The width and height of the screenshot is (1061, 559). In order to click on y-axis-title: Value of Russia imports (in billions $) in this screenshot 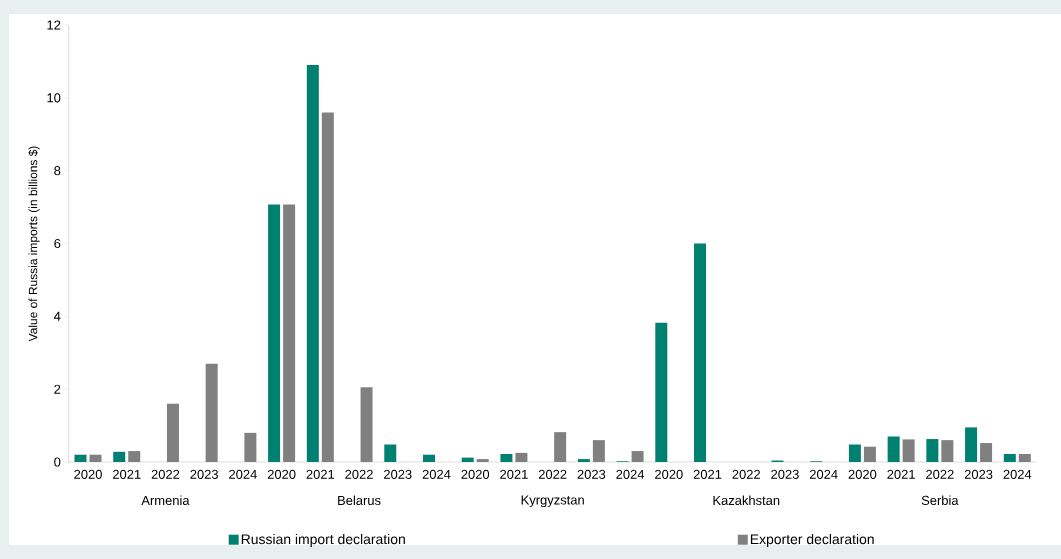, I will do `click(34, 244)`.